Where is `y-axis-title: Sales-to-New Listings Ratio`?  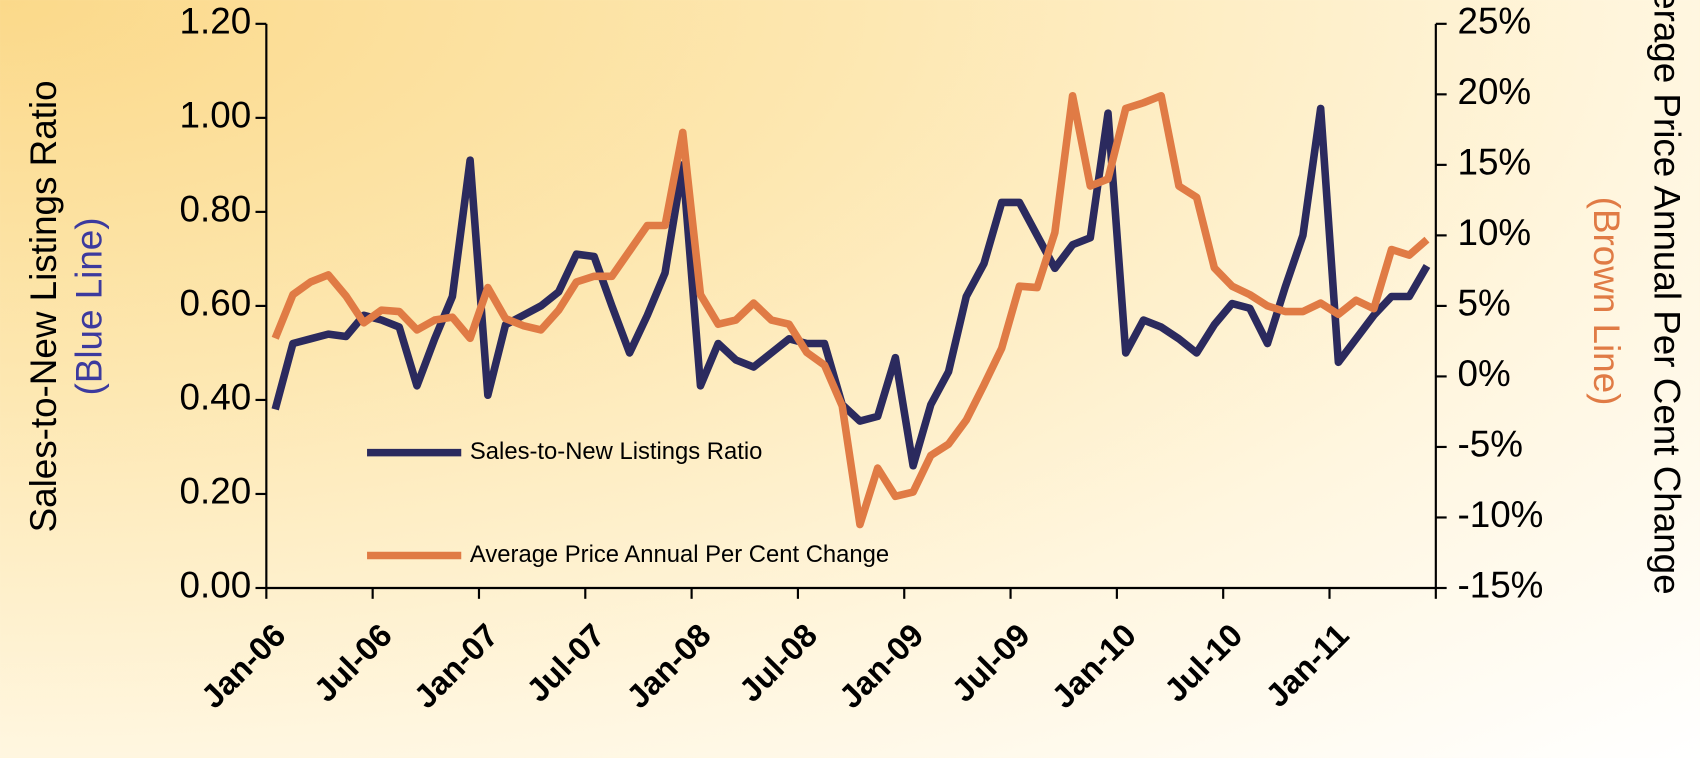 y-axis-title: Sales-to-New Listings Ratio is located at coordinates (43, 306).